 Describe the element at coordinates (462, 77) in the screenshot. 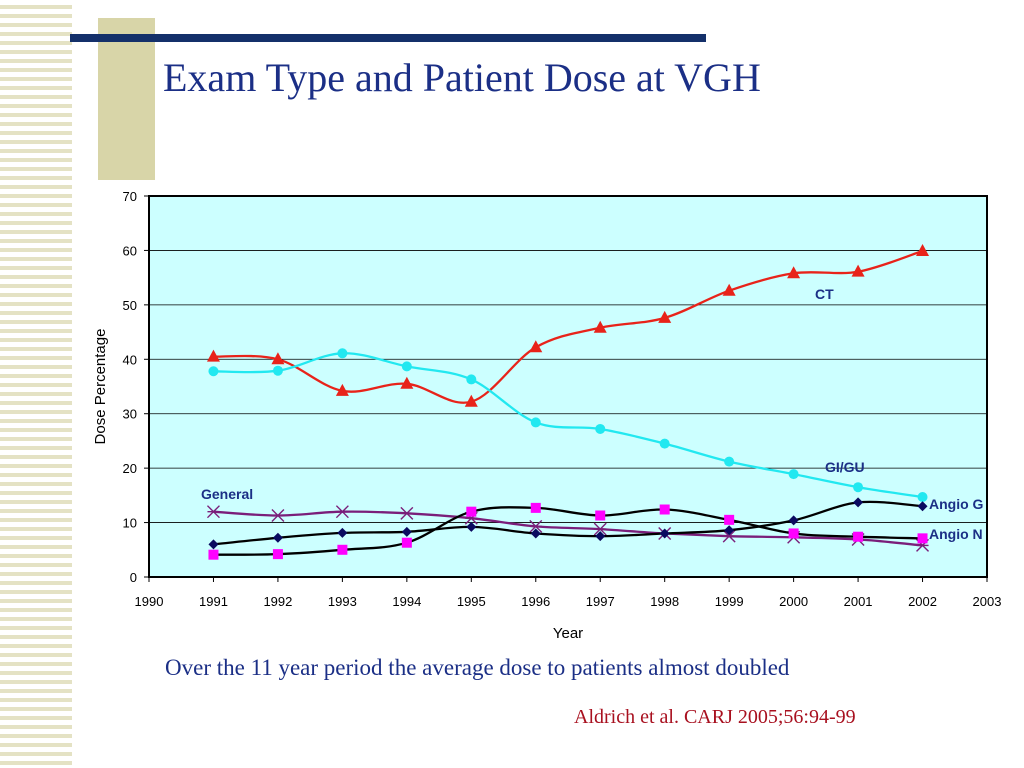

I see `slide-title: Exam Type and Patient Dose at VGH` at that location.